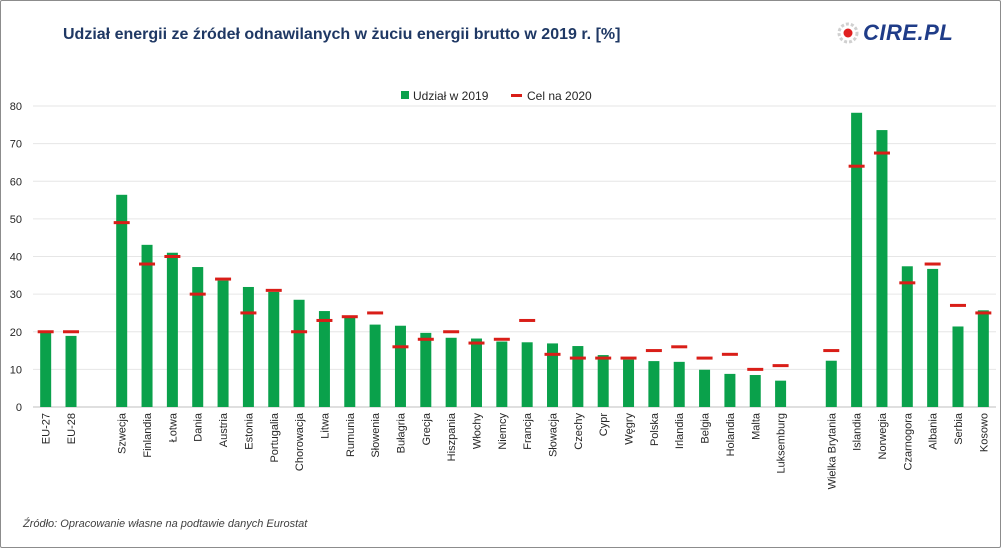  I want to click on legend-label-bar: Udział w 2019, so click(451, 96).